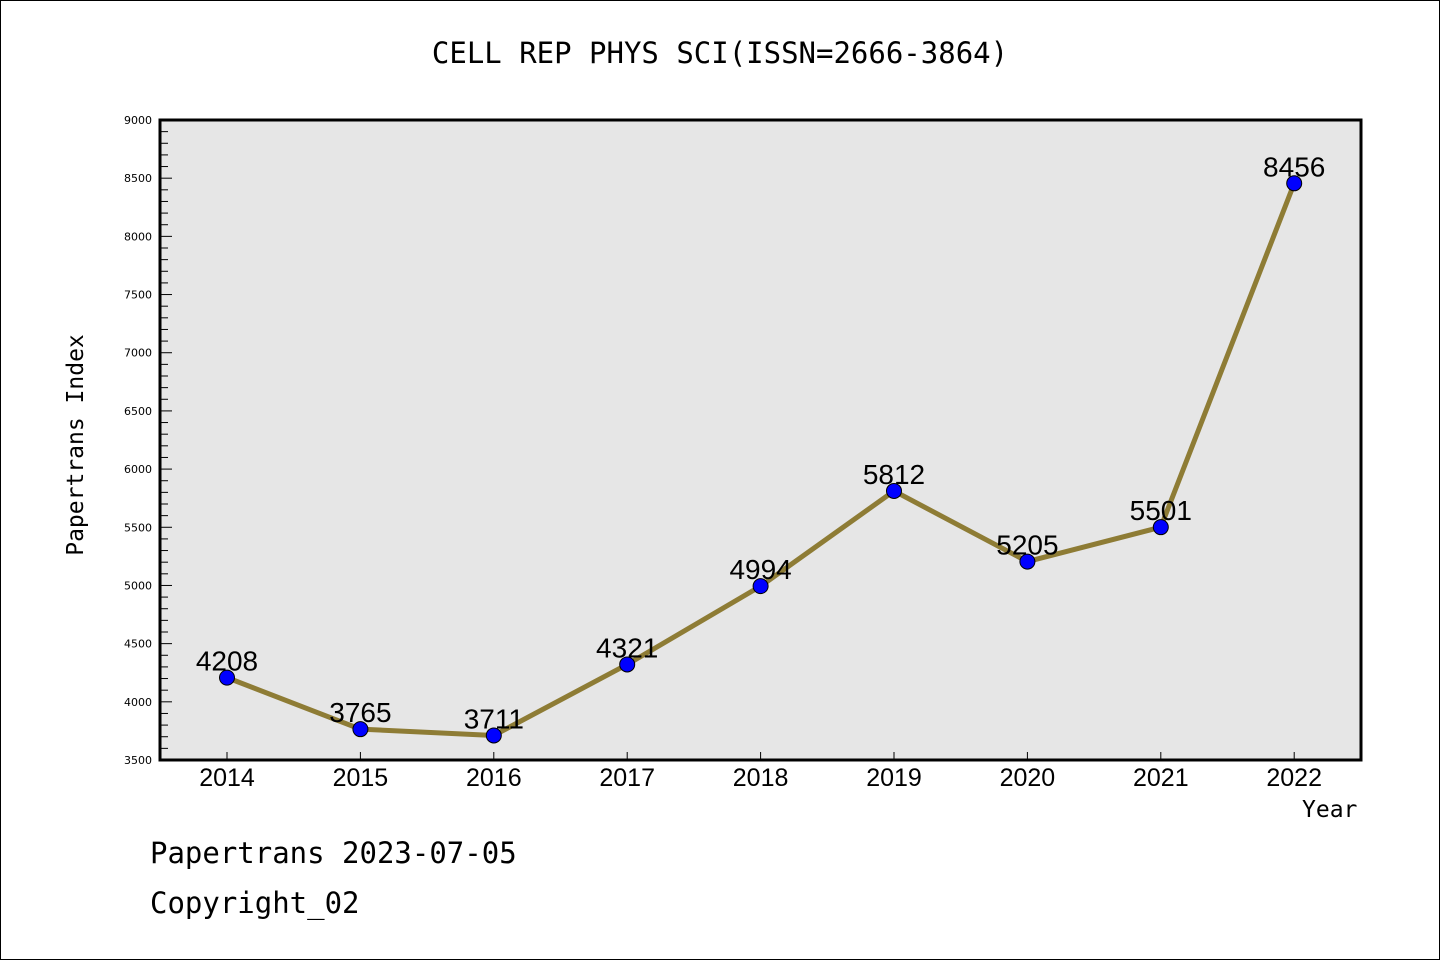  I want to click on x-tick-label: 2020, so click(1028, 778).